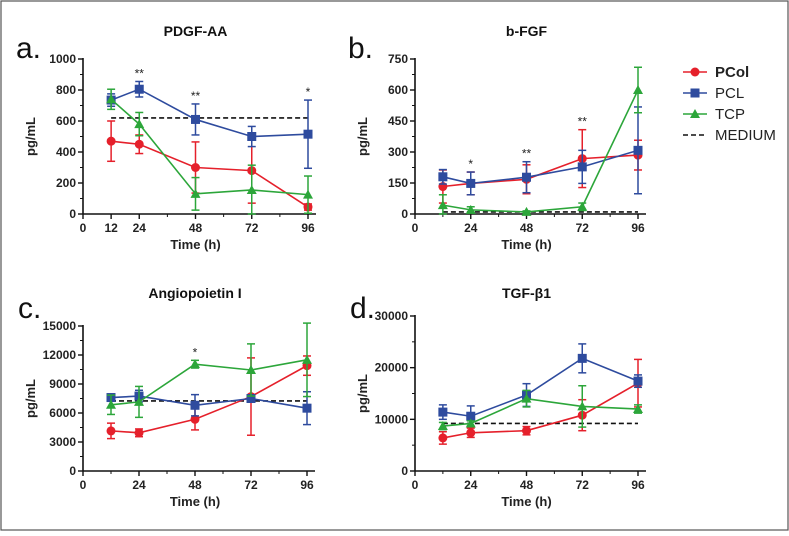  I want to click on y-tick-label: 3000, so click(62, 442).